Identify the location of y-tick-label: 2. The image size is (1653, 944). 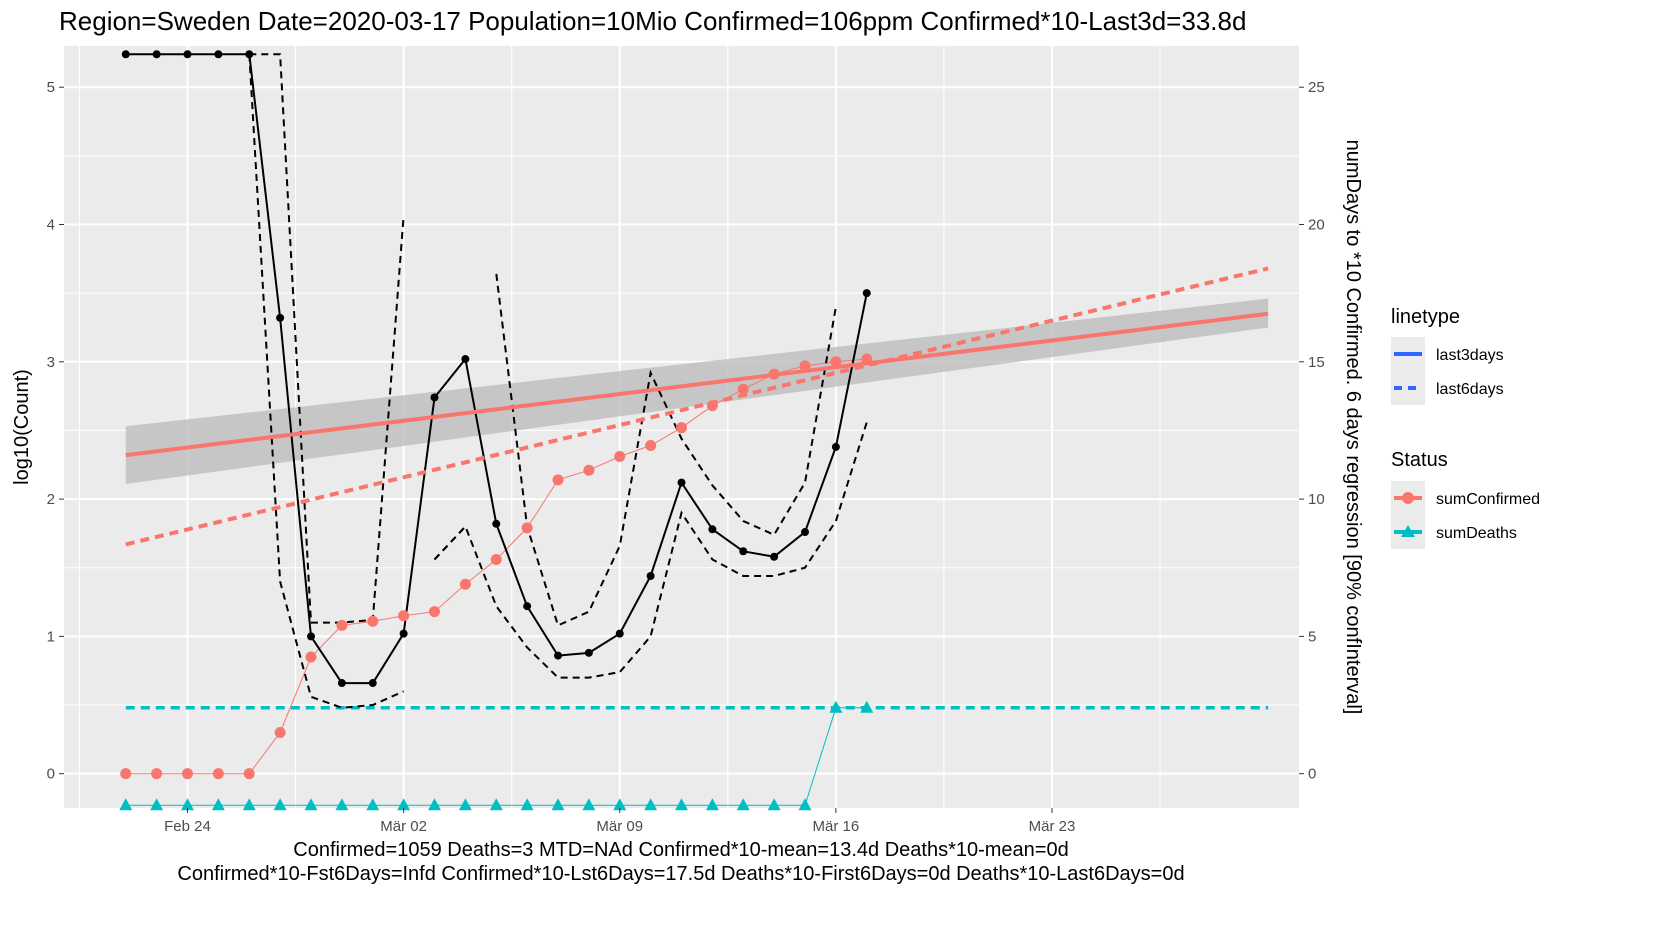
(51, 499).